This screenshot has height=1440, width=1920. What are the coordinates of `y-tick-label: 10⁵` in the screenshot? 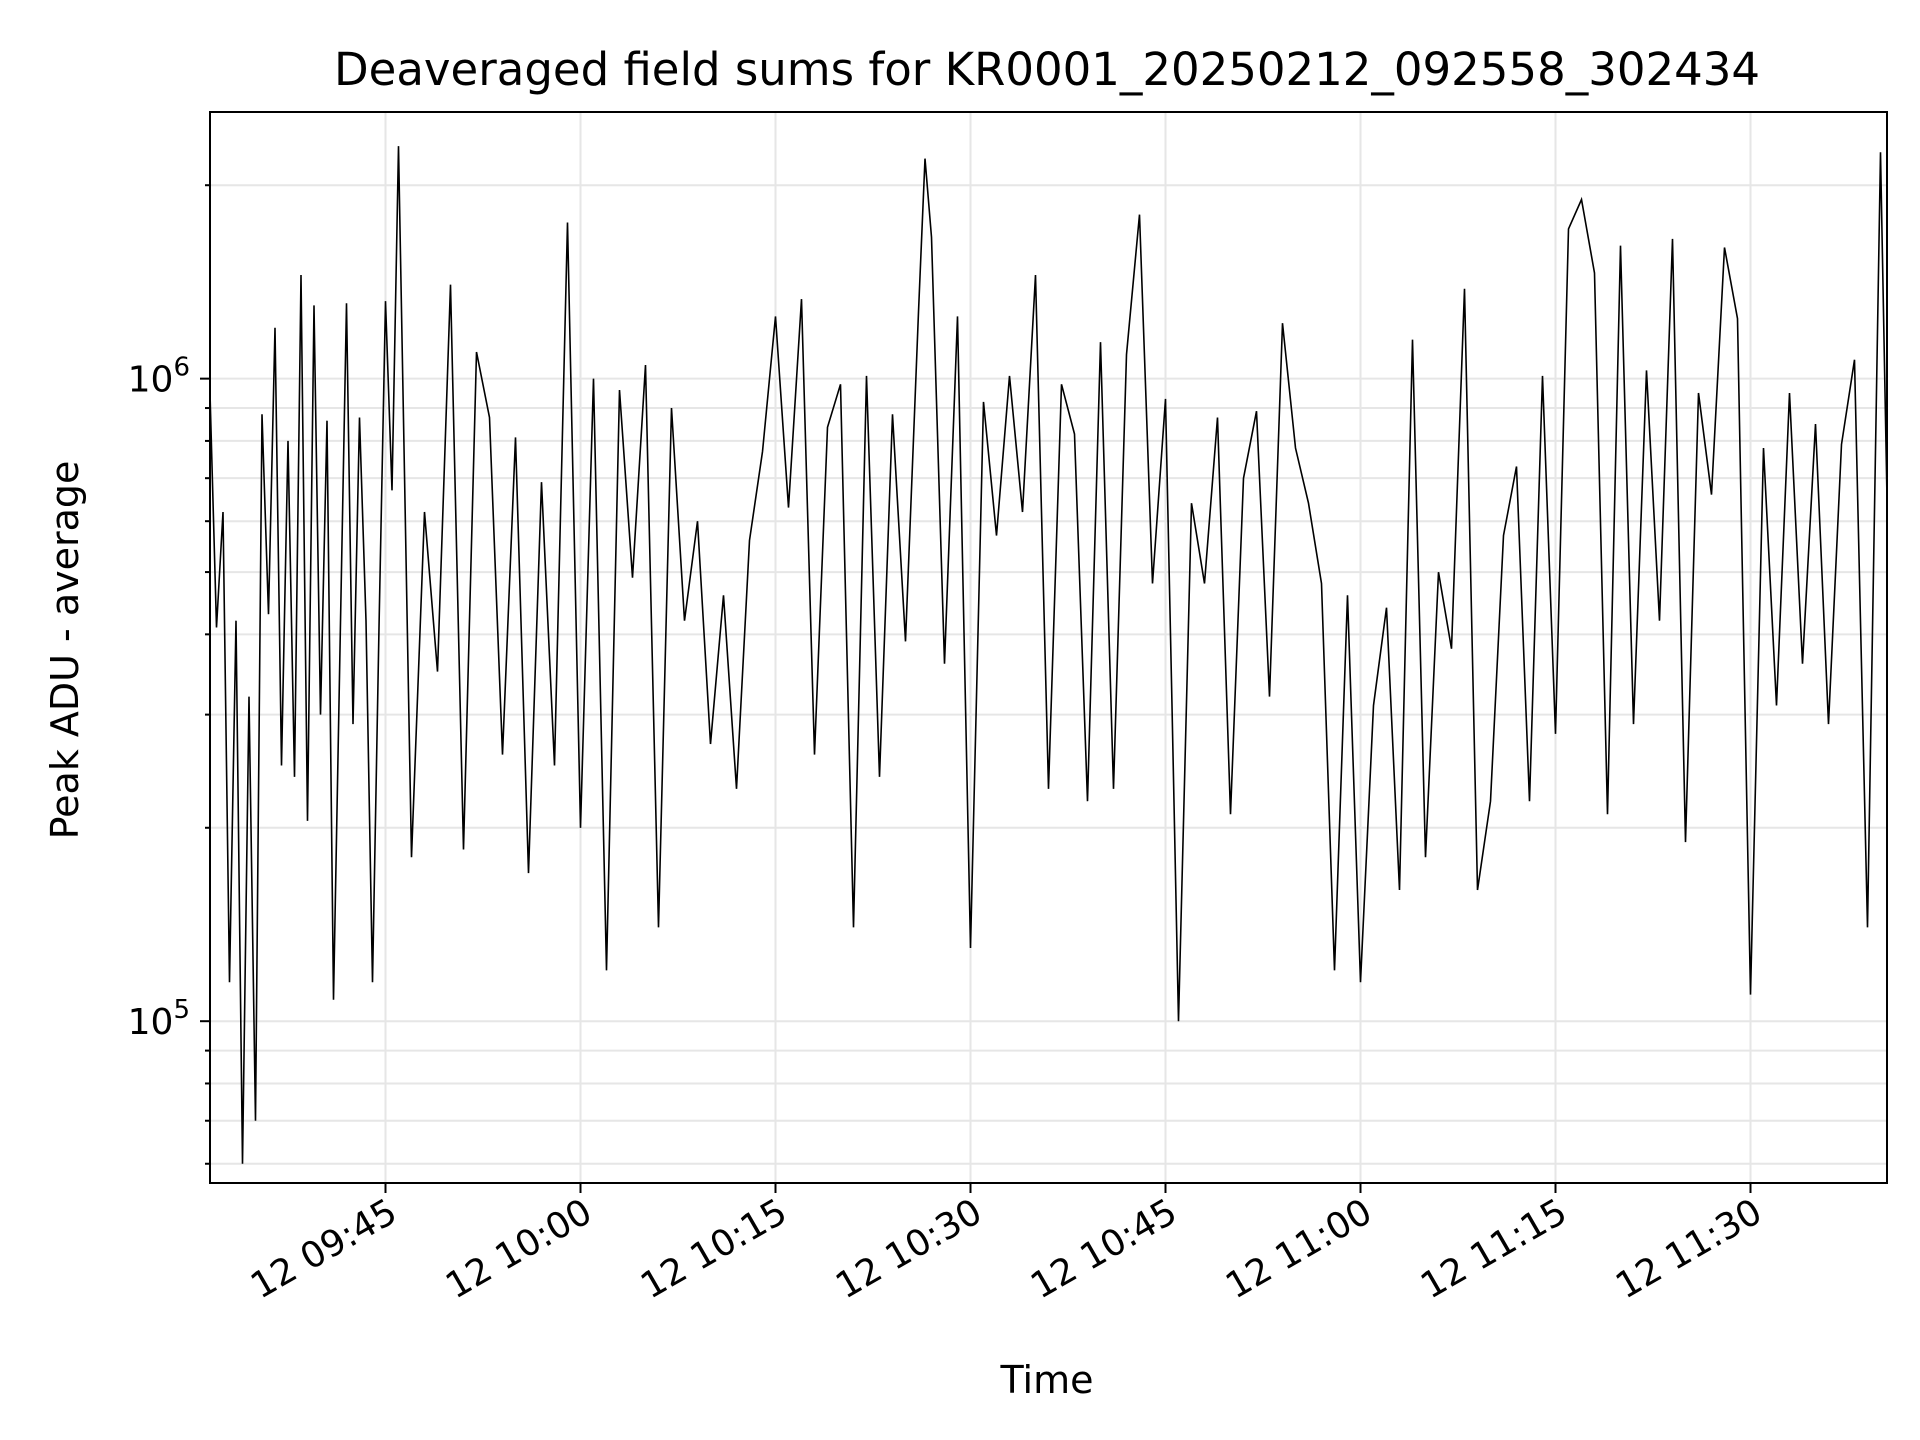 It's located at (159, 1019).